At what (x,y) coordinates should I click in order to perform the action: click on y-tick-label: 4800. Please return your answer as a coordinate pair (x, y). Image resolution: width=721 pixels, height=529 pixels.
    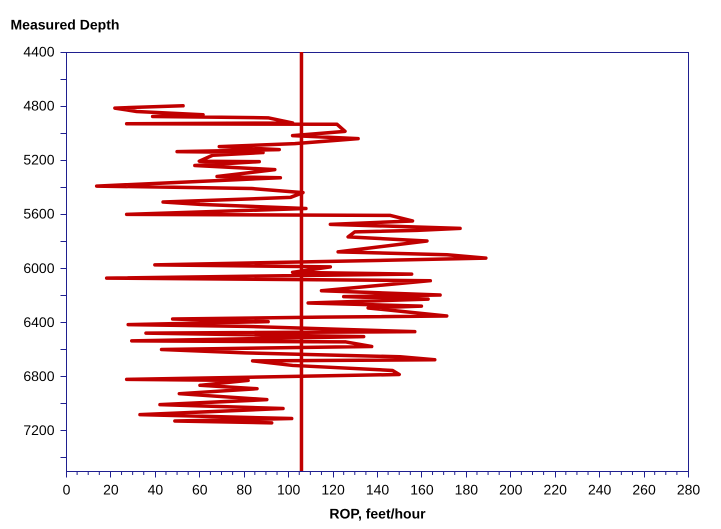
    Looking at the image, I should click on (39, 106).